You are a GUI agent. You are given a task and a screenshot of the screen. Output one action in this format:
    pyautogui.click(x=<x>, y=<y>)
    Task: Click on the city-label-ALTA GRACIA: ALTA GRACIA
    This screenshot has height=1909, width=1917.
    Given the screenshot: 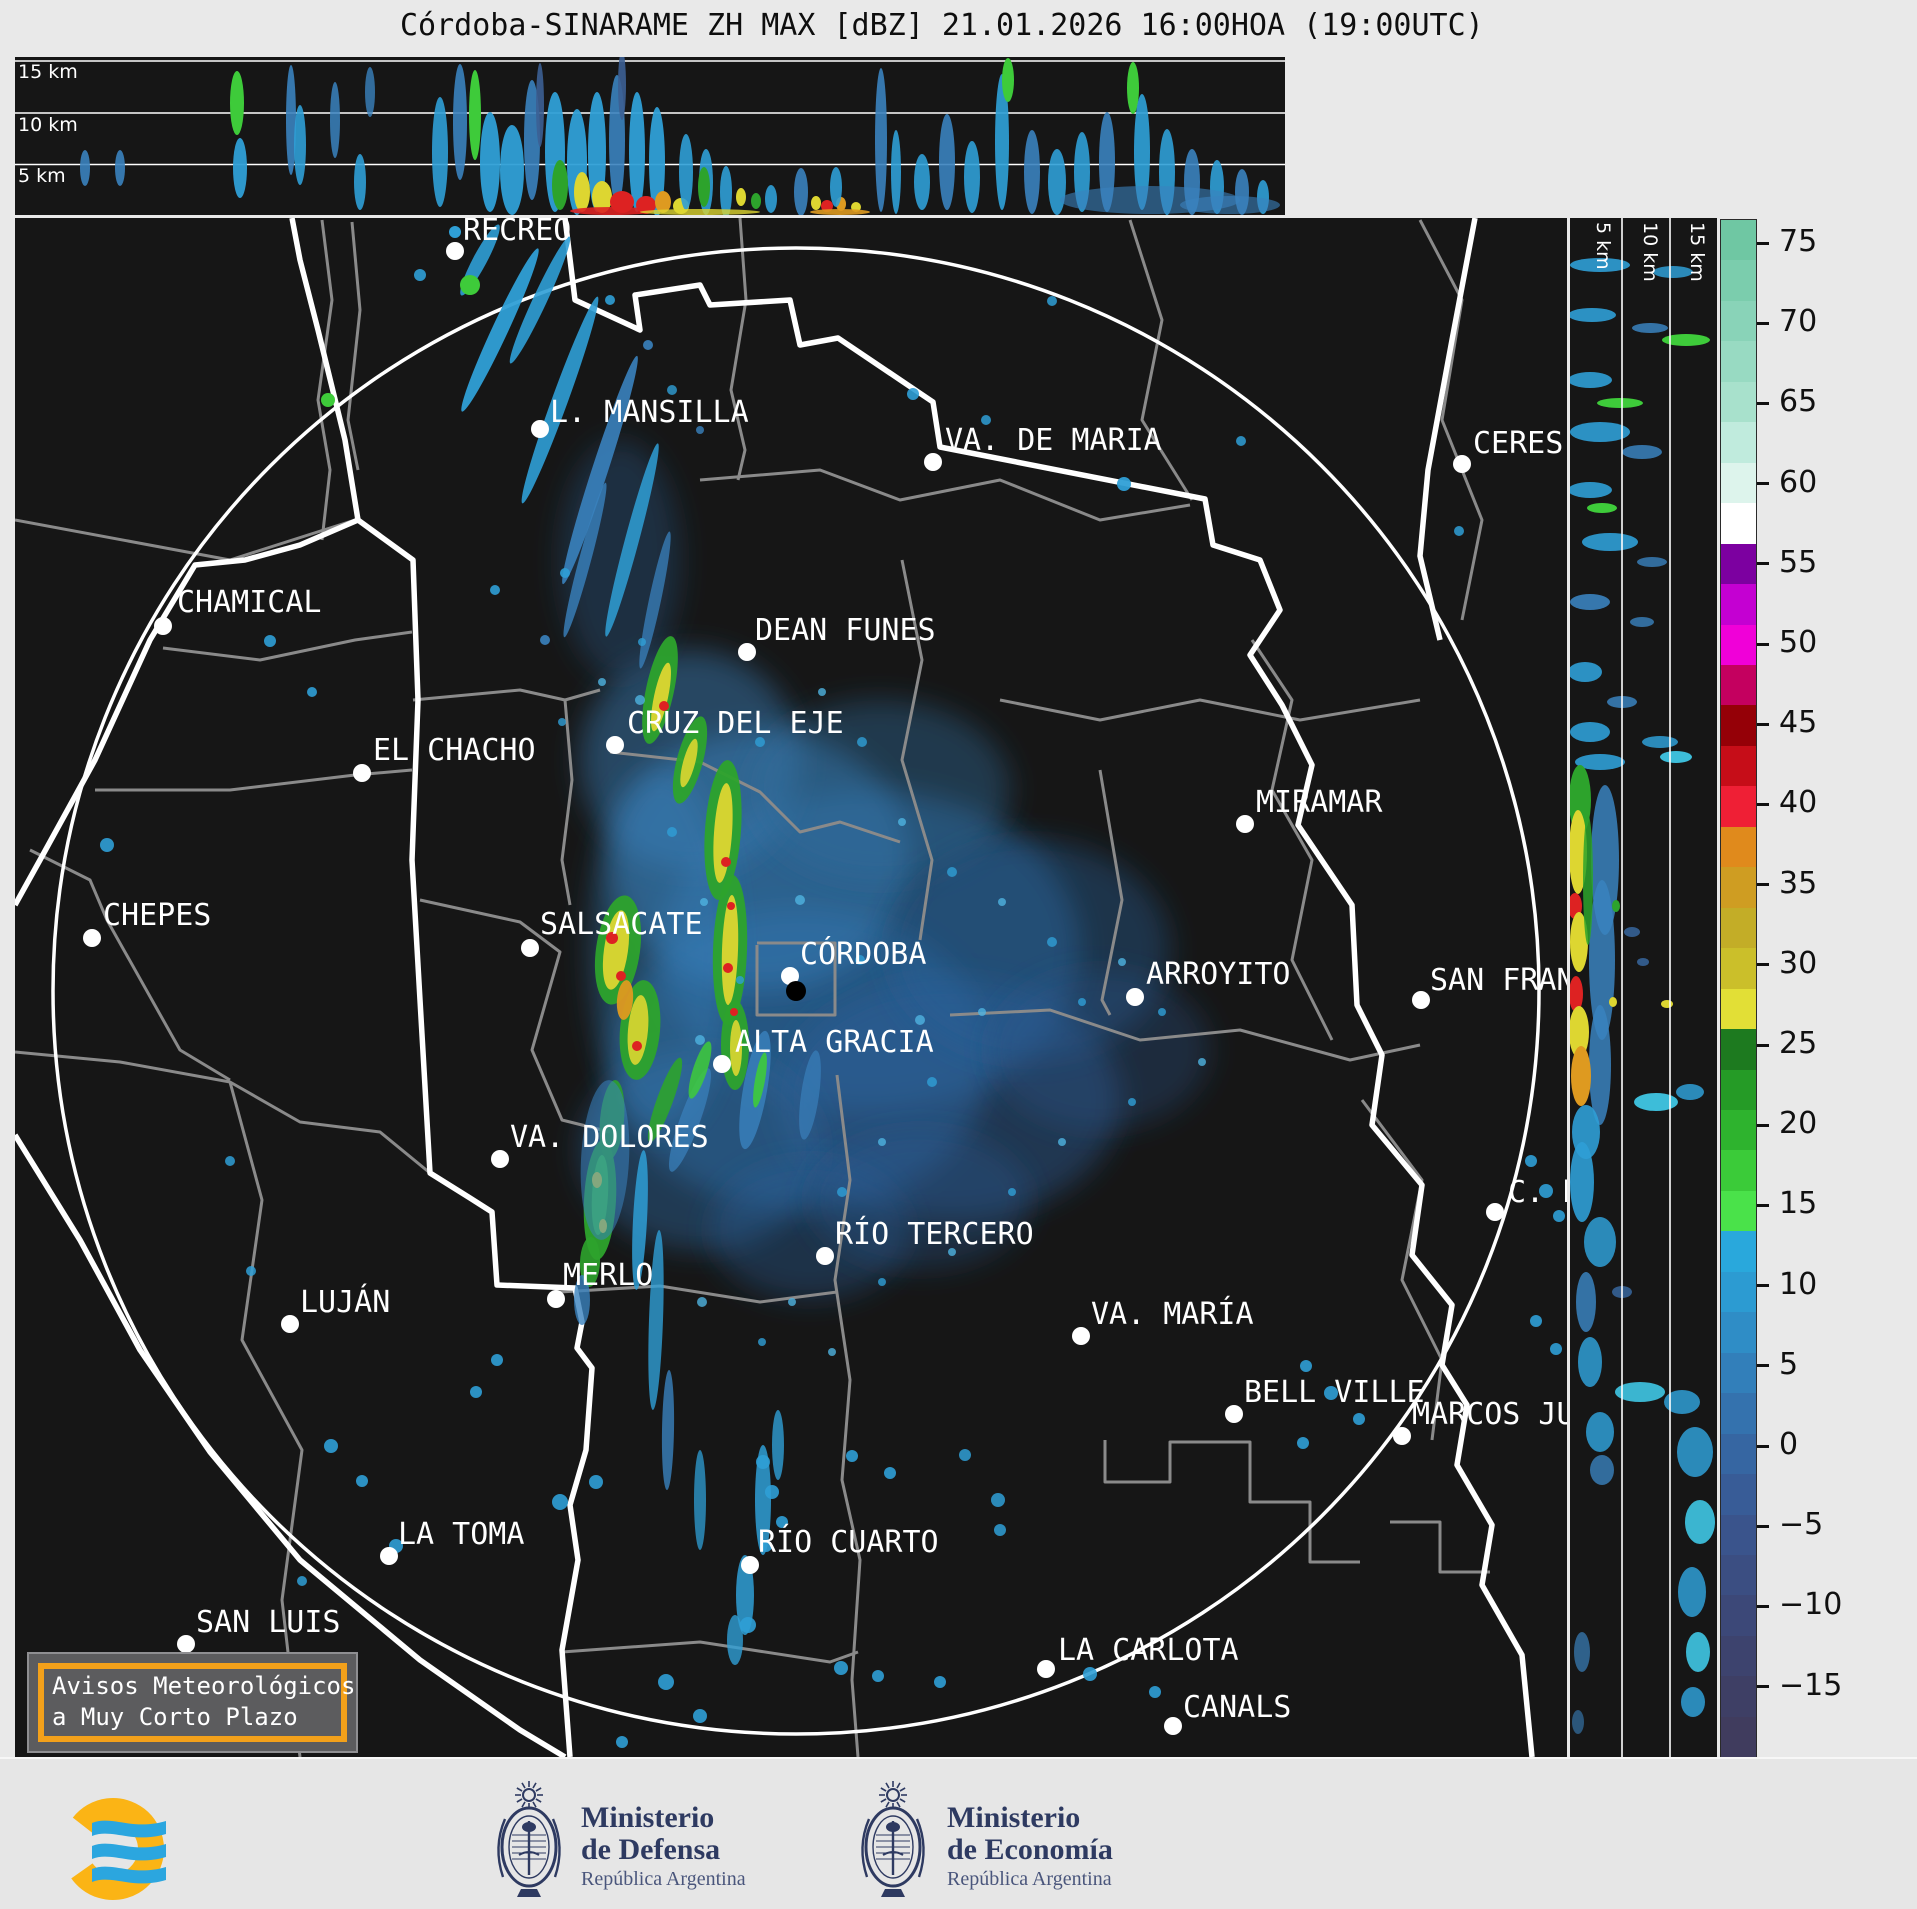 What is the action you would take?
    pyautogui.click(x=834, y=1042)
    